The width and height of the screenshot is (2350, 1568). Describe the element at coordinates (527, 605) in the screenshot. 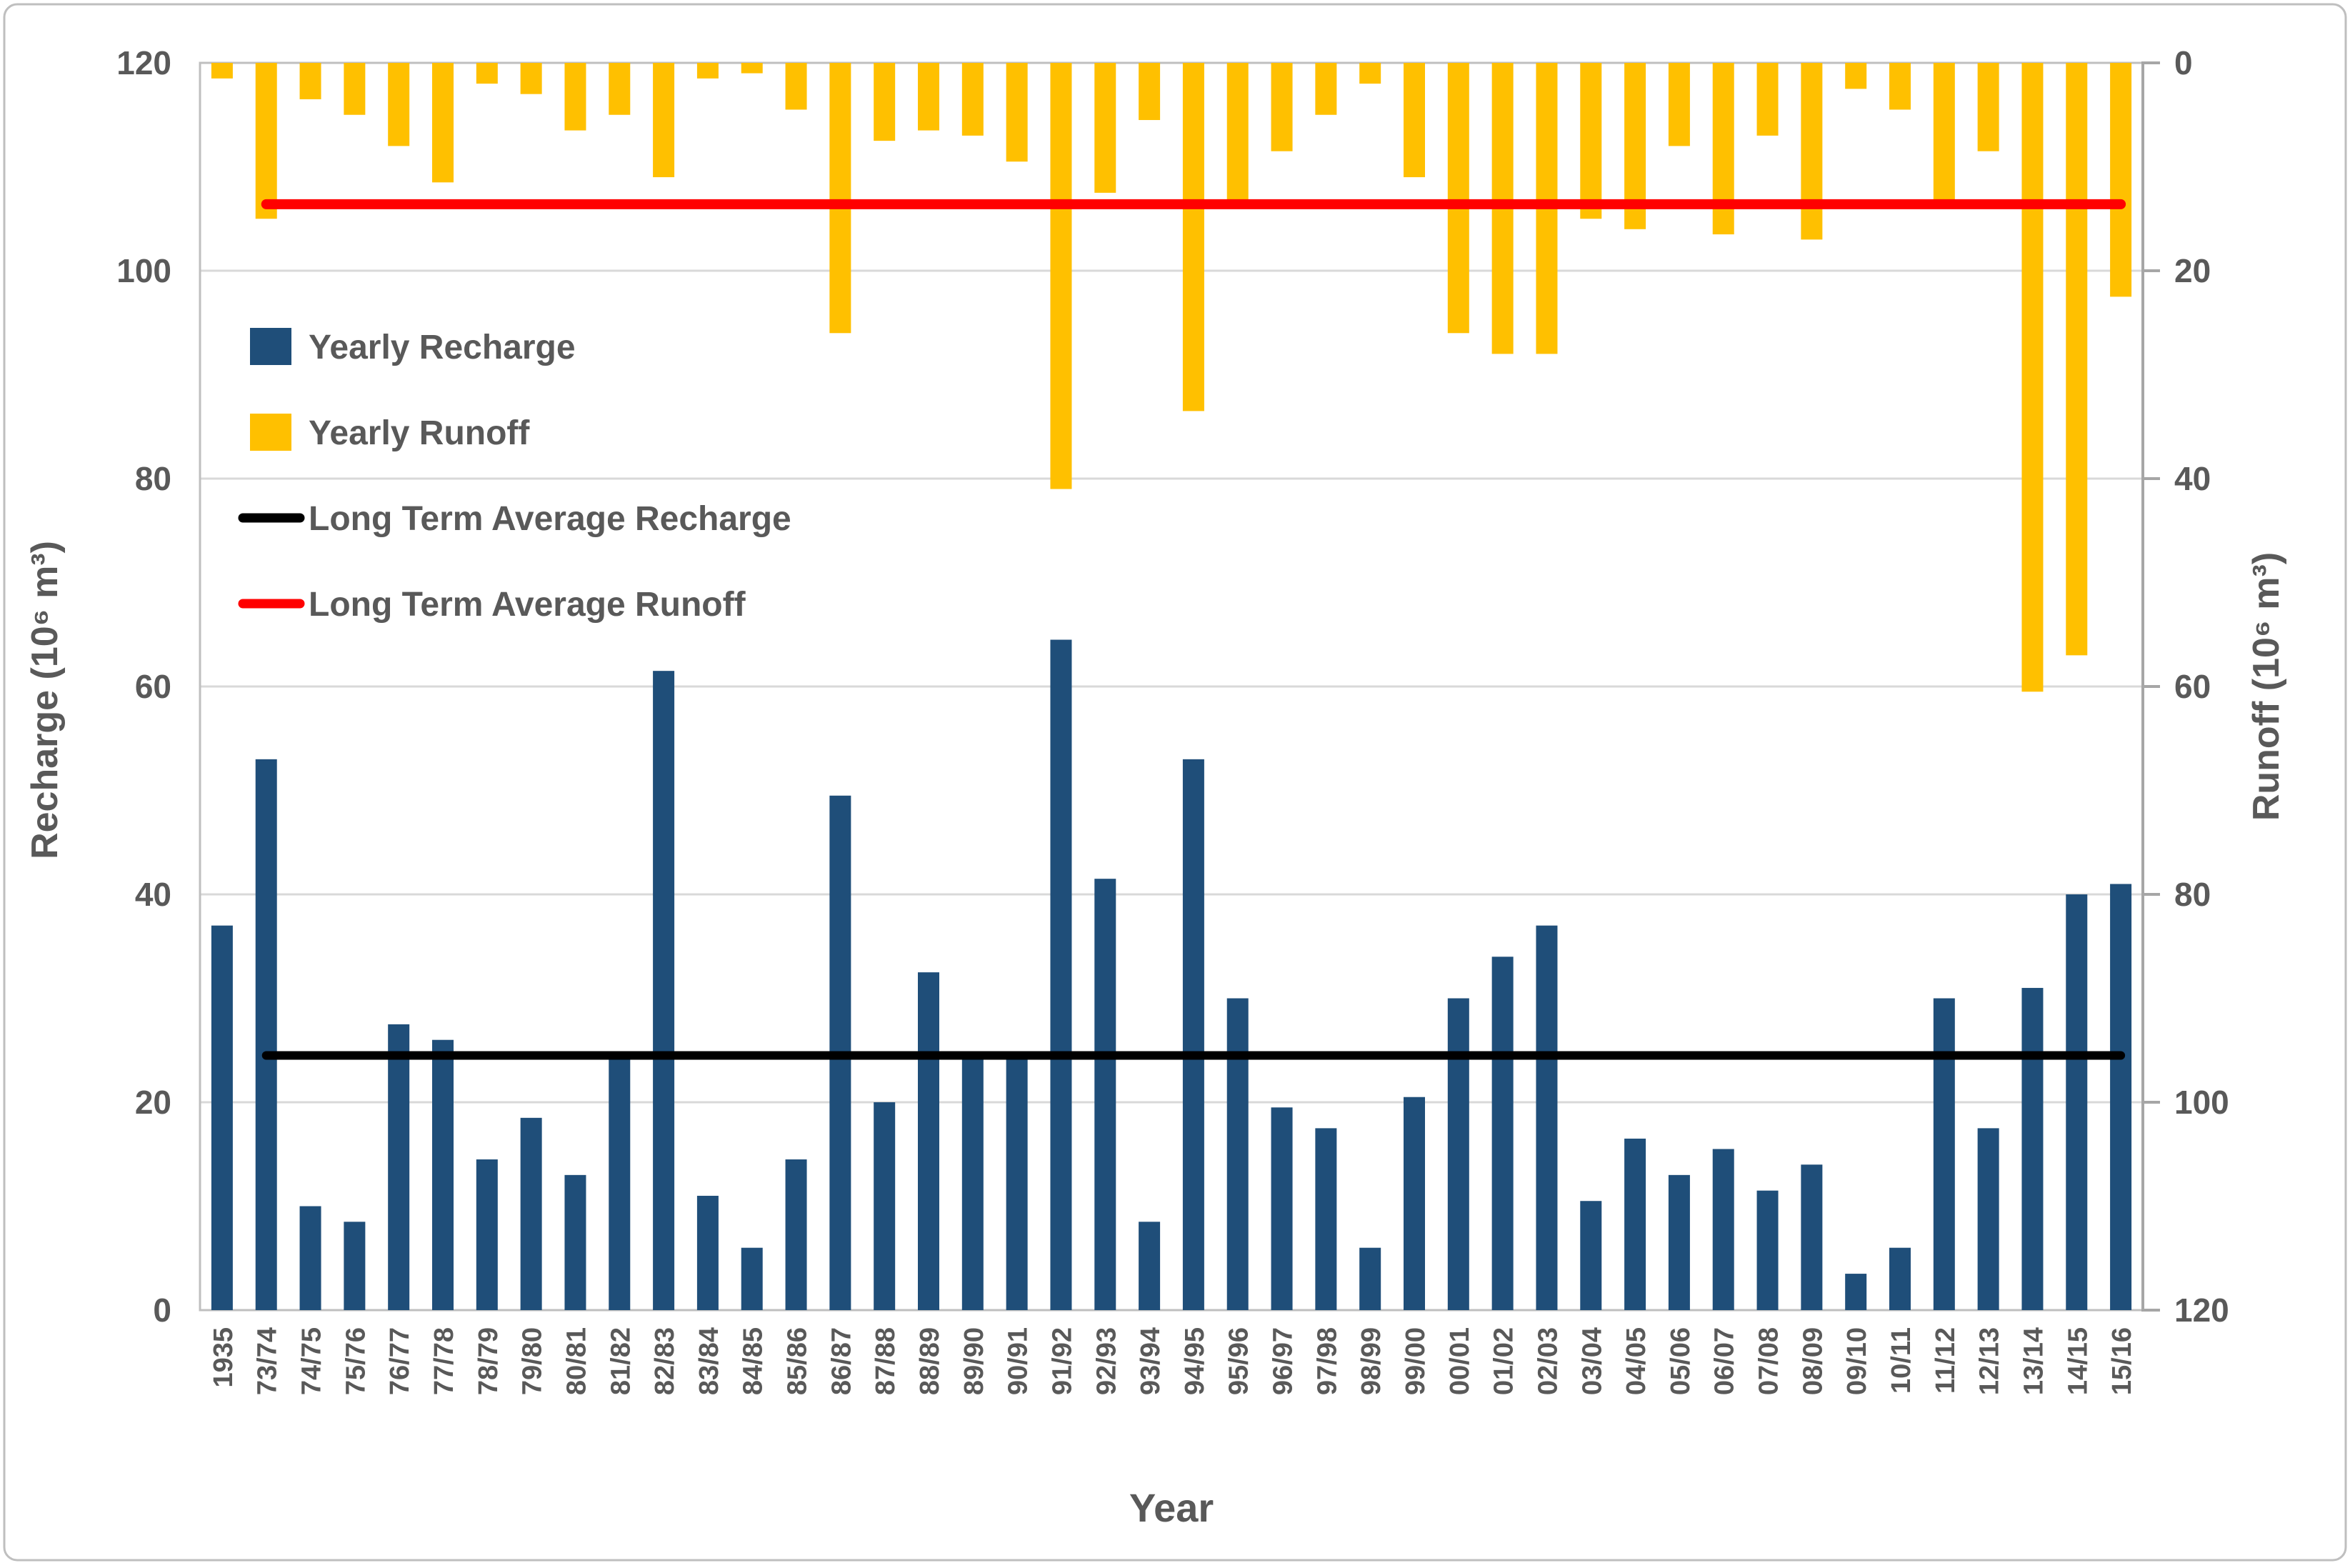

I see `legend-label: Long Term Average Runoff` at that location.